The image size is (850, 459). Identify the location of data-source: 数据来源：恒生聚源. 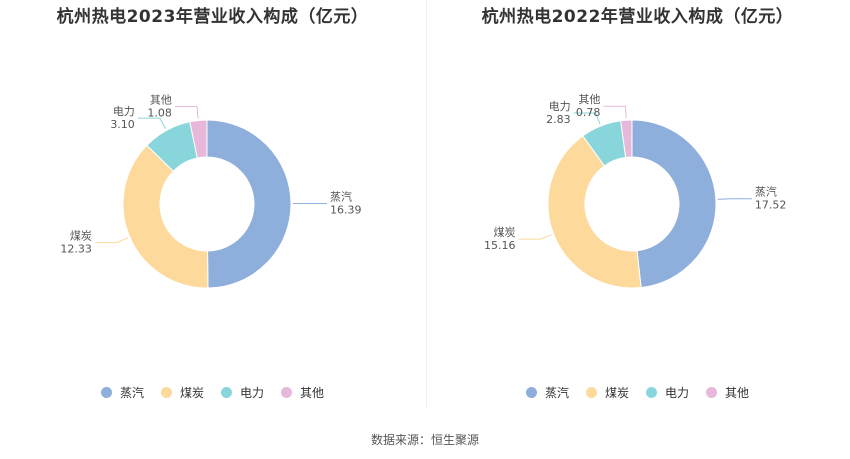
(424, 440).